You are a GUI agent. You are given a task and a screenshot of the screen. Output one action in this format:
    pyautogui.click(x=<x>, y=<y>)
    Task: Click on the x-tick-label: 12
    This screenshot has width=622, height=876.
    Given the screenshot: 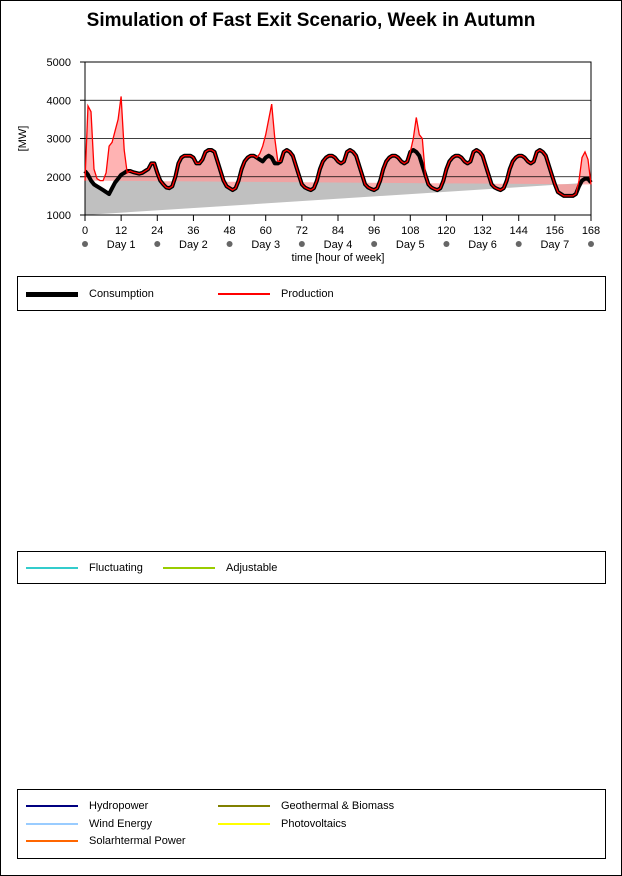 What is the action you would take?
    pyautogui.click(x=121, y=231)
    